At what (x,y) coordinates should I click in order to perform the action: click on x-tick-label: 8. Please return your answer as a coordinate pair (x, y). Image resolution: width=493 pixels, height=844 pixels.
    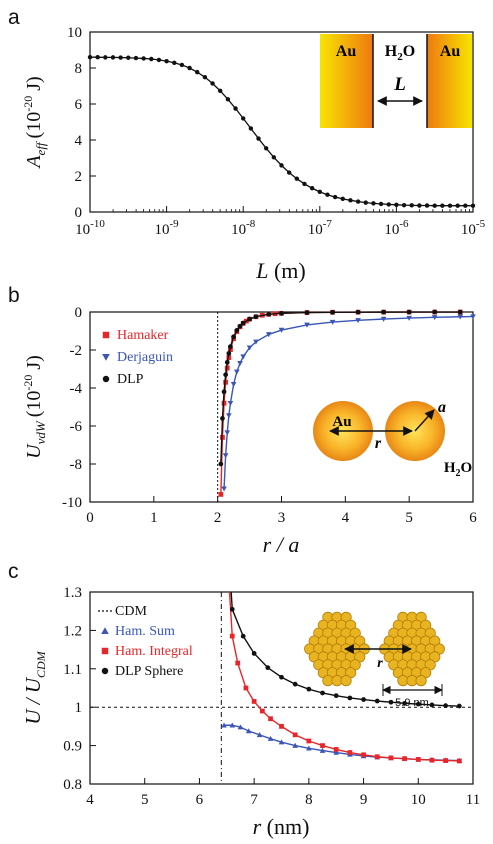
    Looking at the image, I should click on (309, 800).